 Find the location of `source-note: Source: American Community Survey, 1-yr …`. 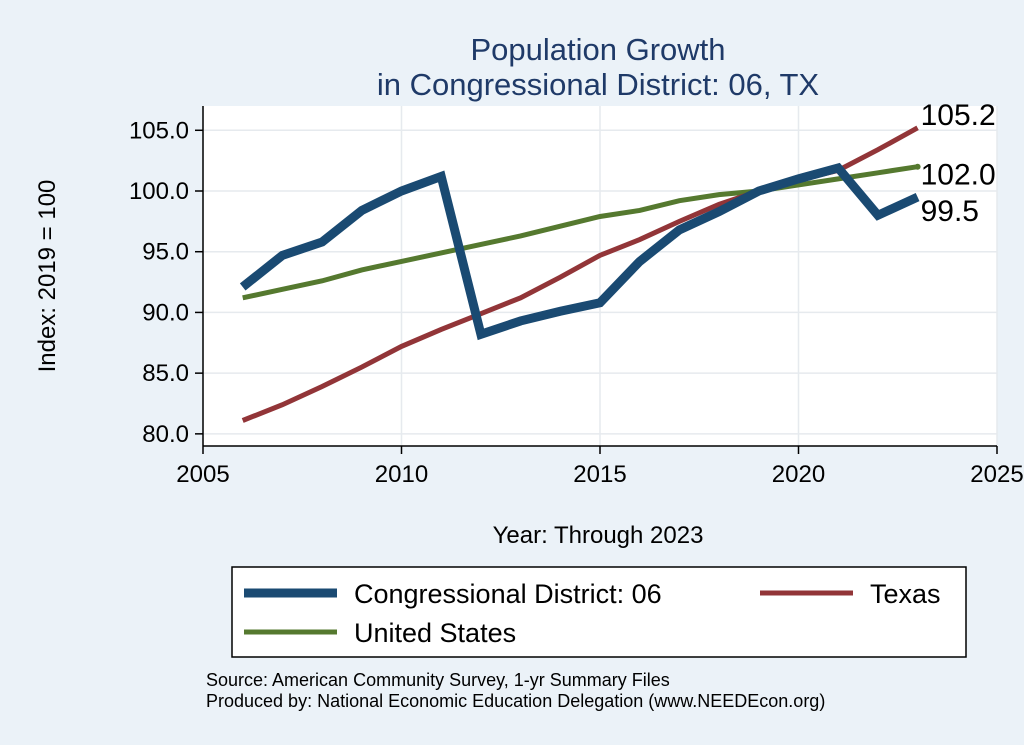

source-note: Source: American Community Survey, 1-yr … is located at coordinates (438, 680).